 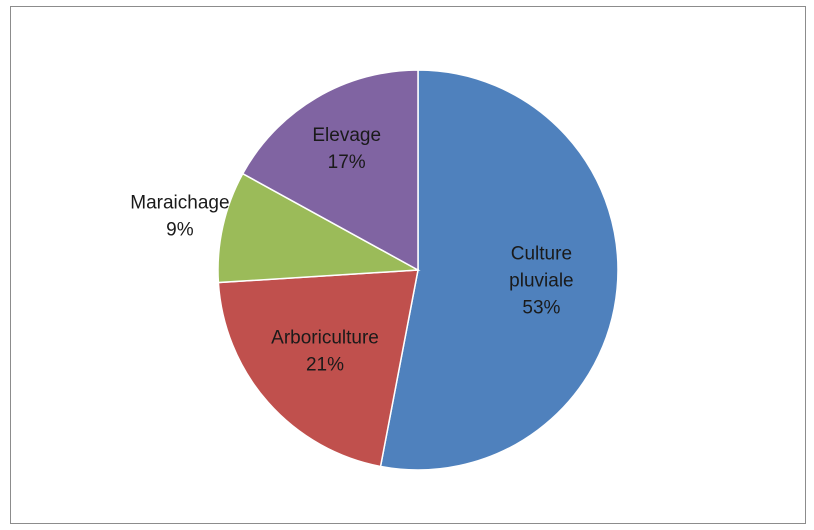 What do you see at coordinates (541, 254) in the screenshot?
I see `pie-slice-category-label: Culture` at bounding box center [541, 254].